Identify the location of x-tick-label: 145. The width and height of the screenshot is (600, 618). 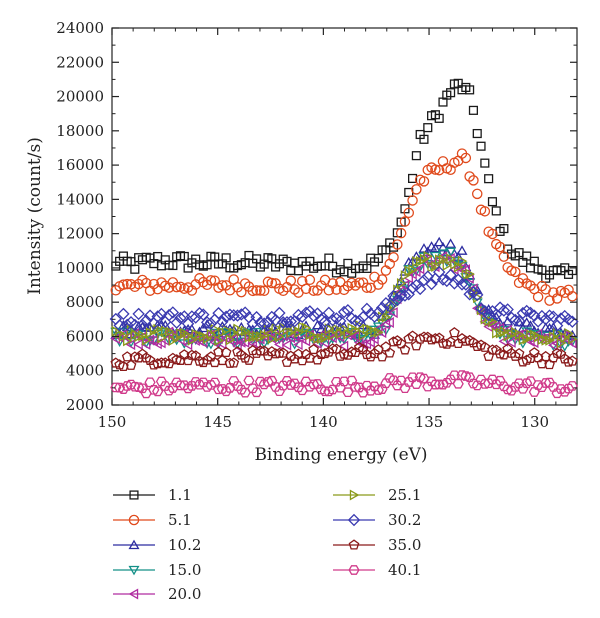
(217, 422).